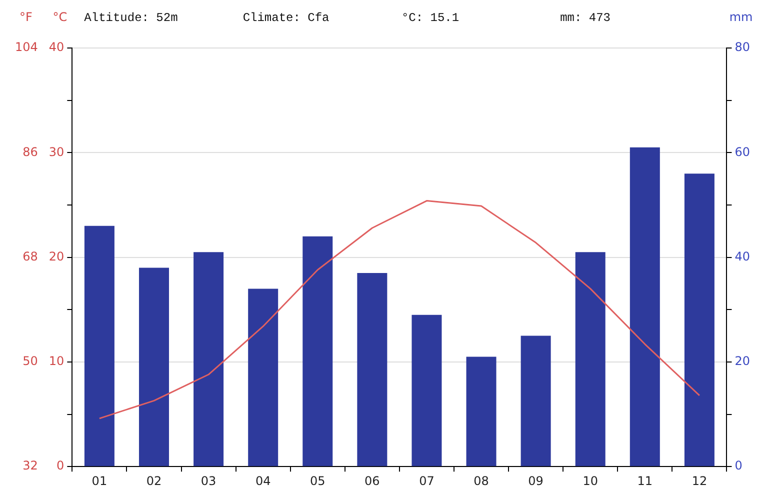 The image size is (765, 500). I want to click on y3-tick-label: 104, so click(26, 47).